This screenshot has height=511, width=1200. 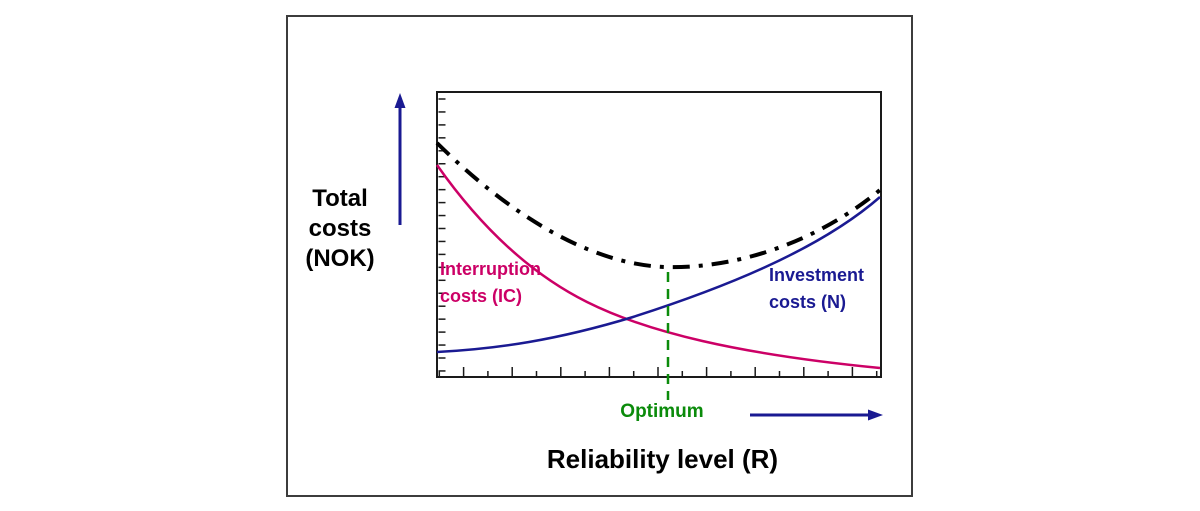 I want to click on y-axis-title-line3: (NOK), so click(x=340, y=258).